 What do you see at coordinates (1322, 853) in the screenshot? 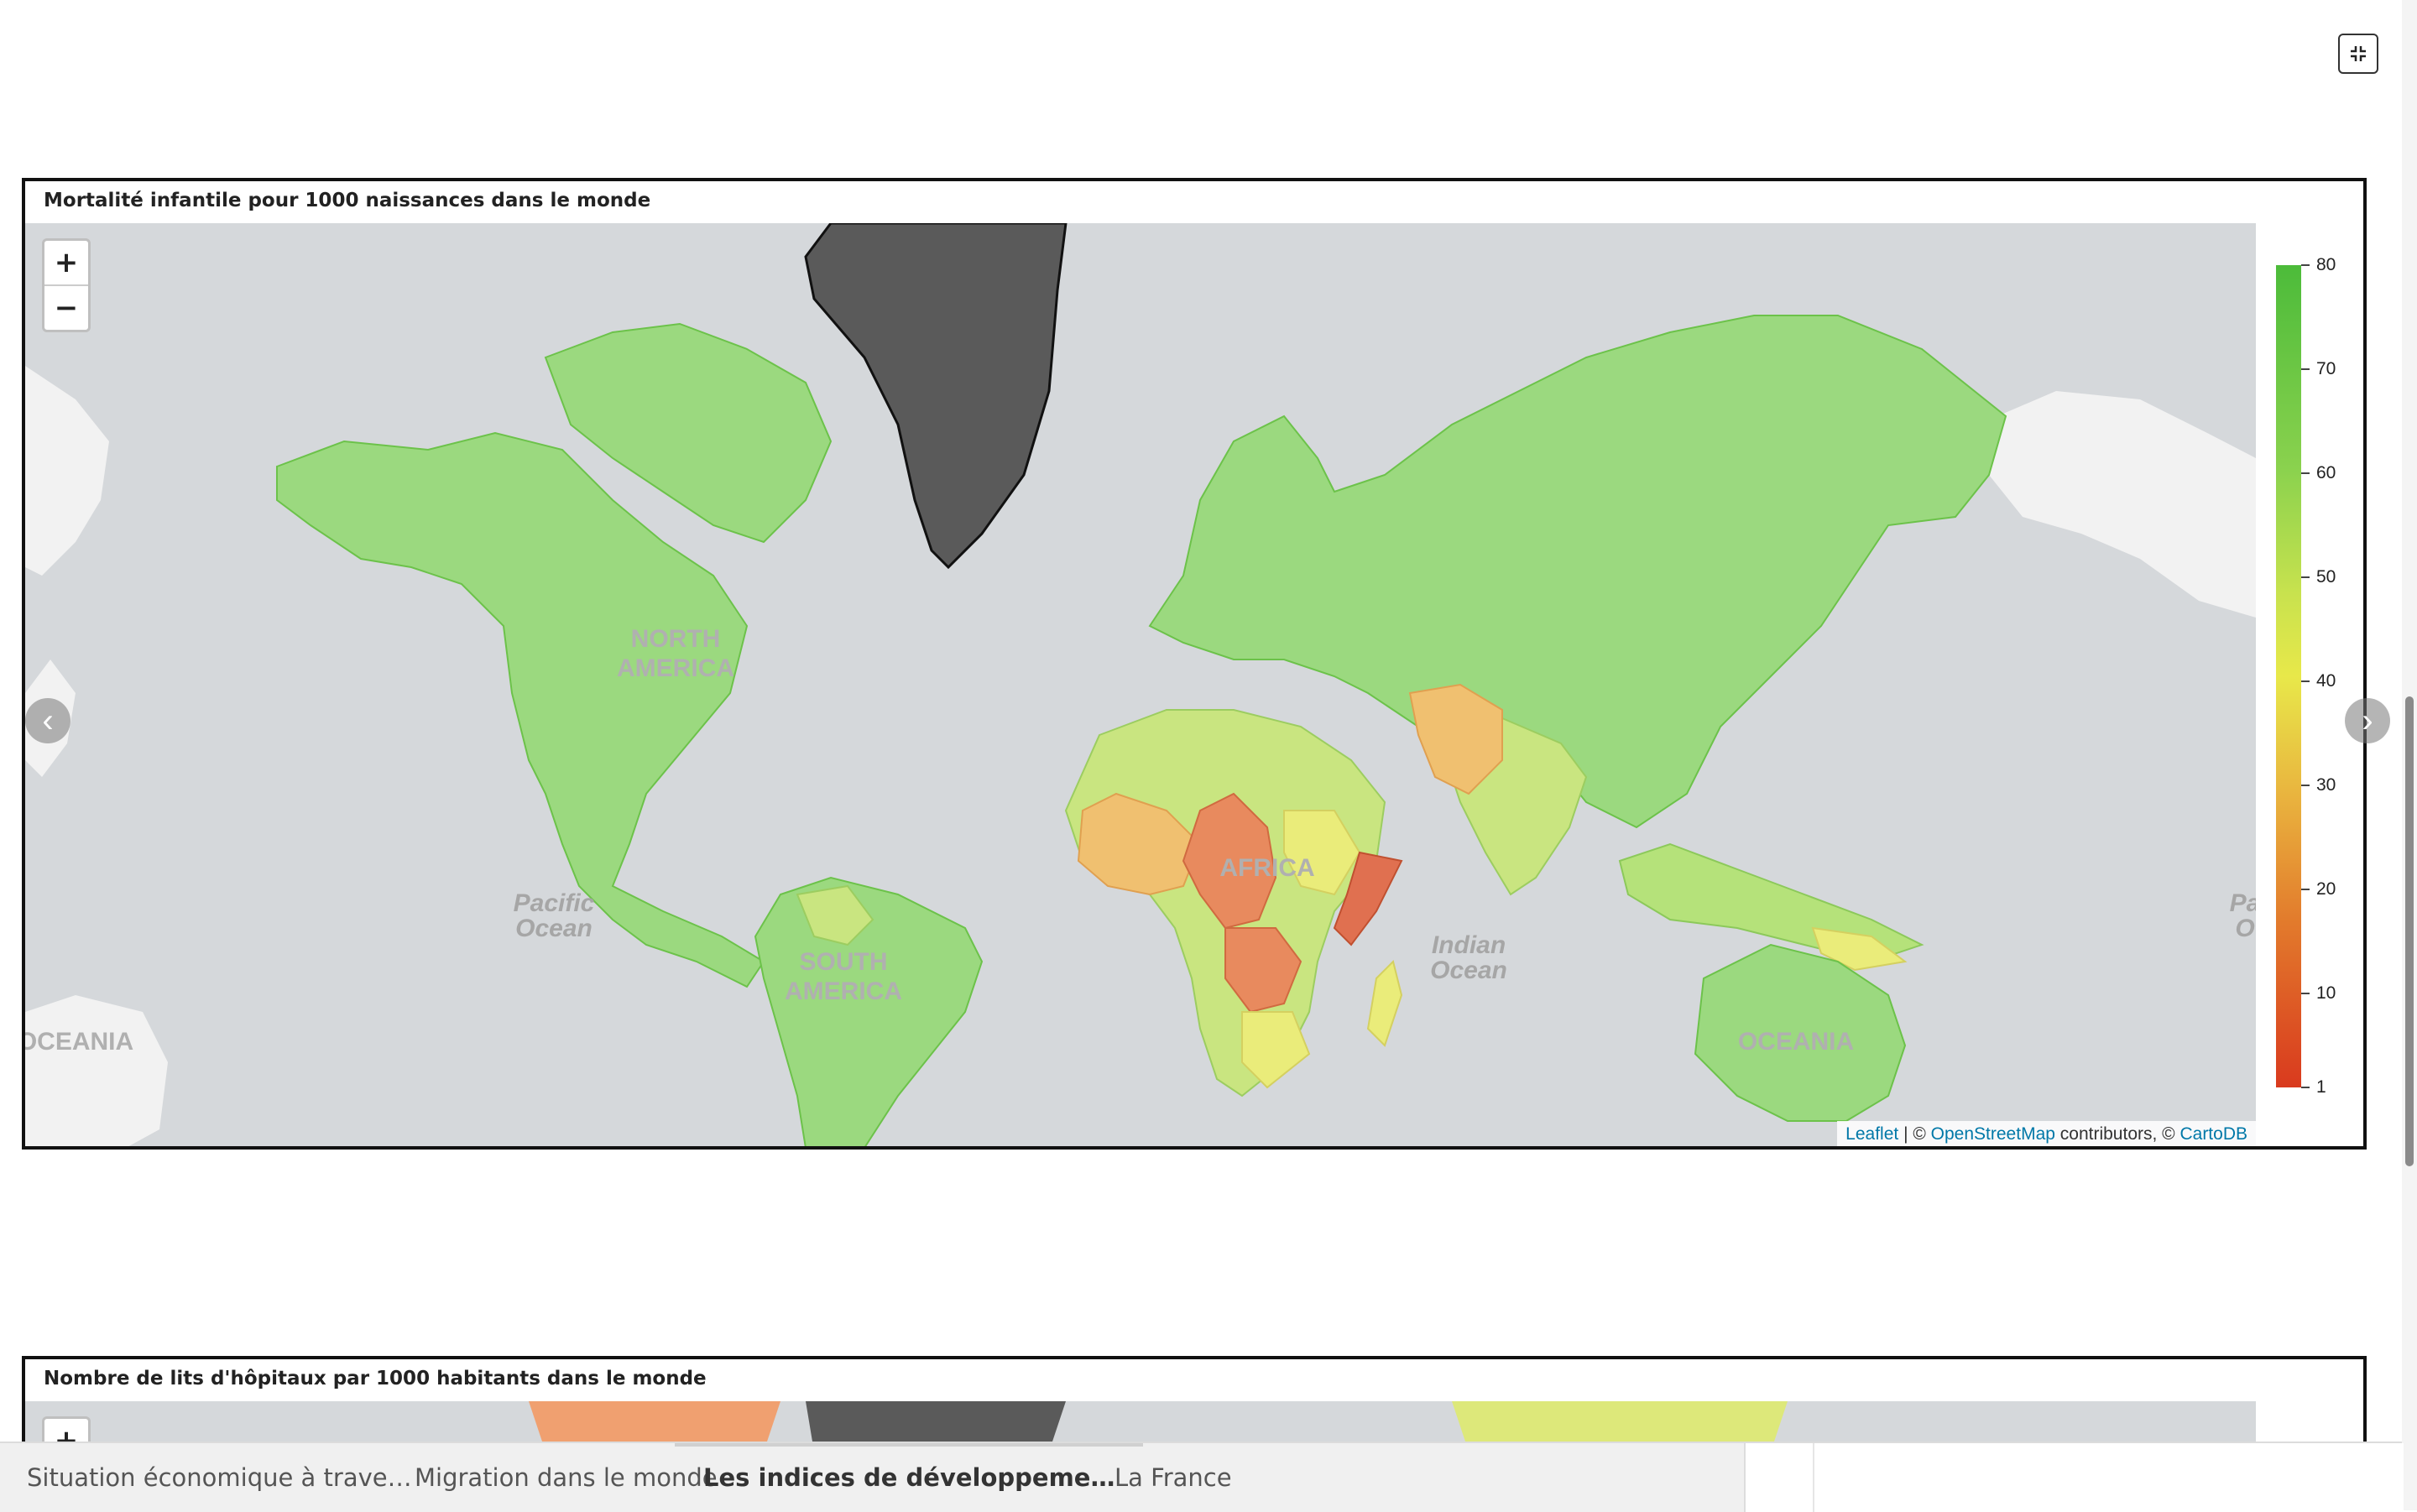
I see `africa-east-yellow` at bounding box center [1322, 853].